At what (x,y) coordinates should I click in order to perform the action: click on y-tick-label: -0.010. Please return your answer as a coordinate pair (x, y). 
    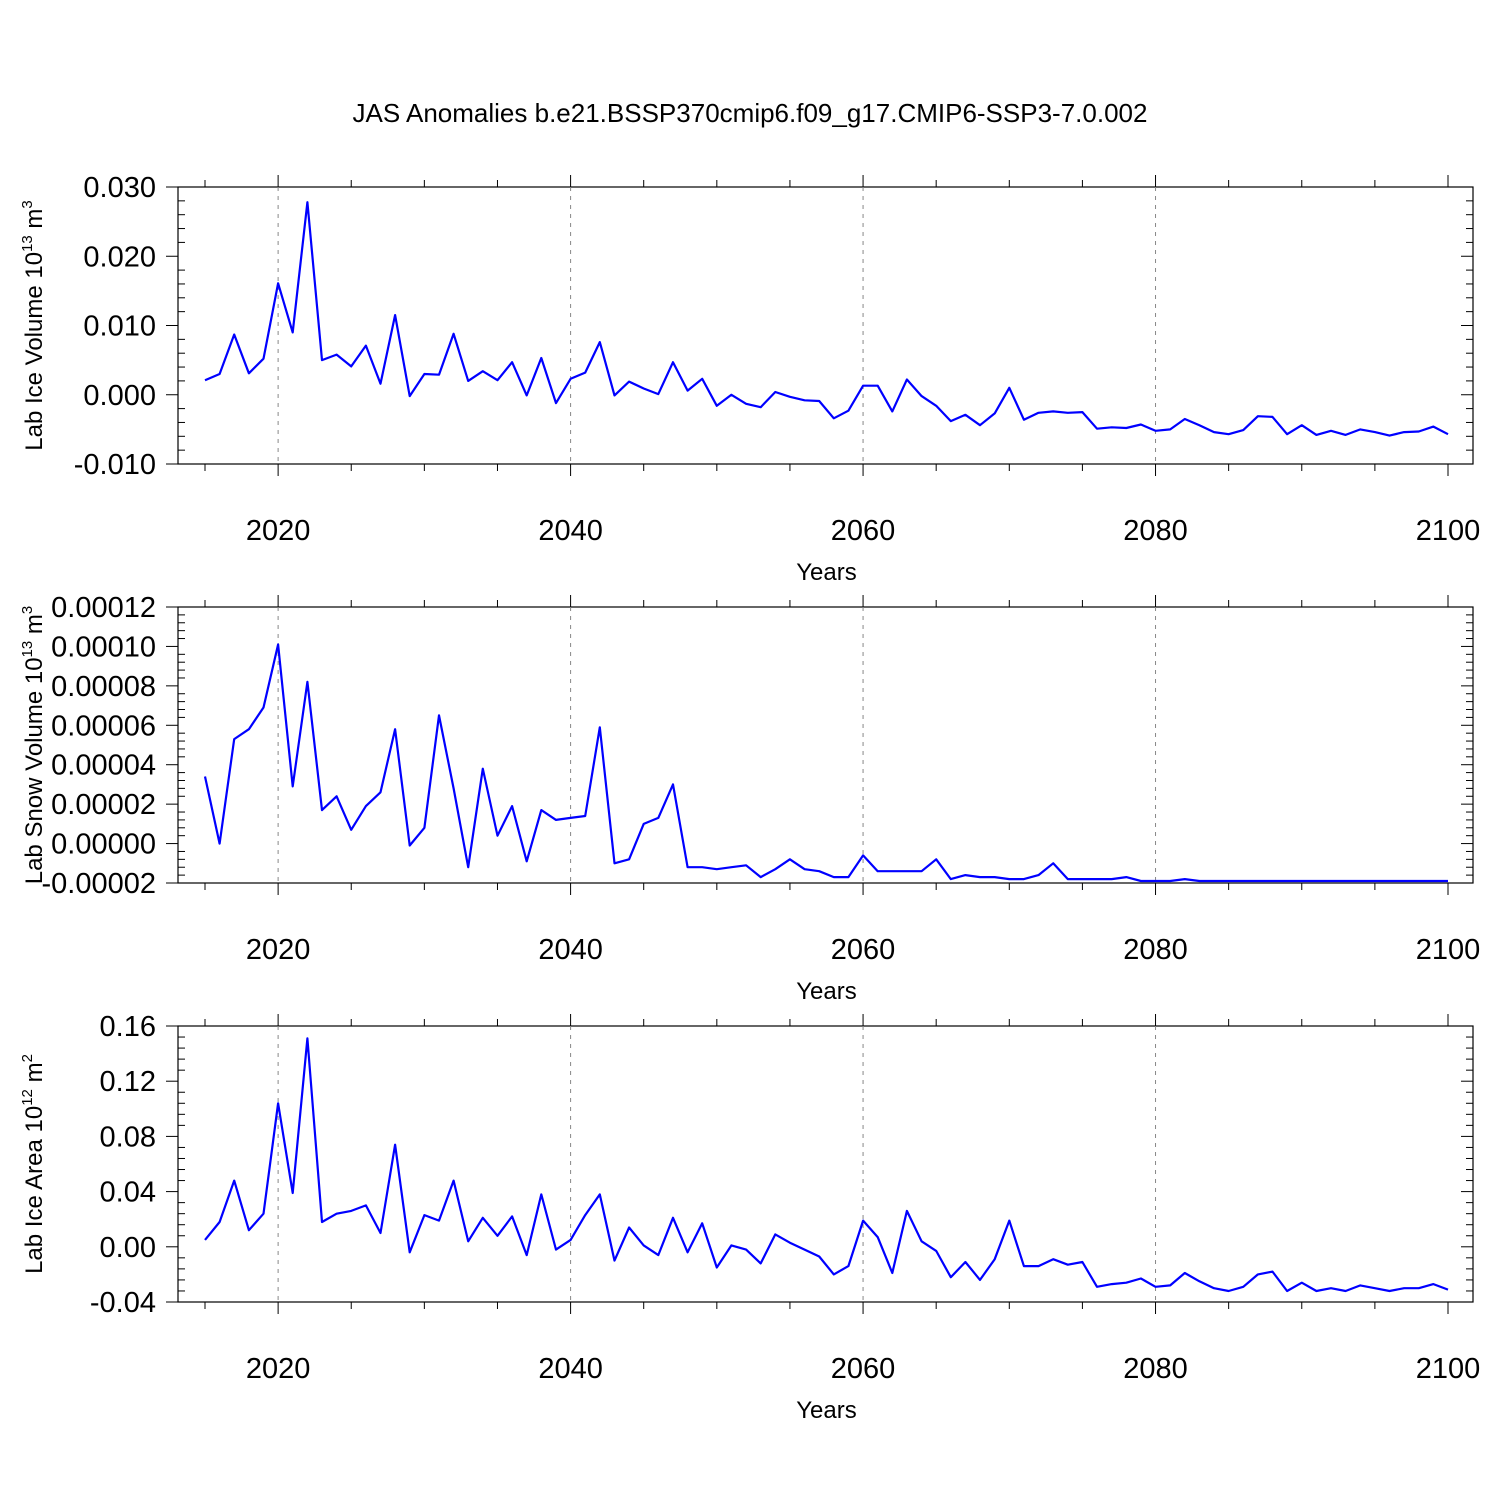
    Looking at the image, I should click on (115, 465).